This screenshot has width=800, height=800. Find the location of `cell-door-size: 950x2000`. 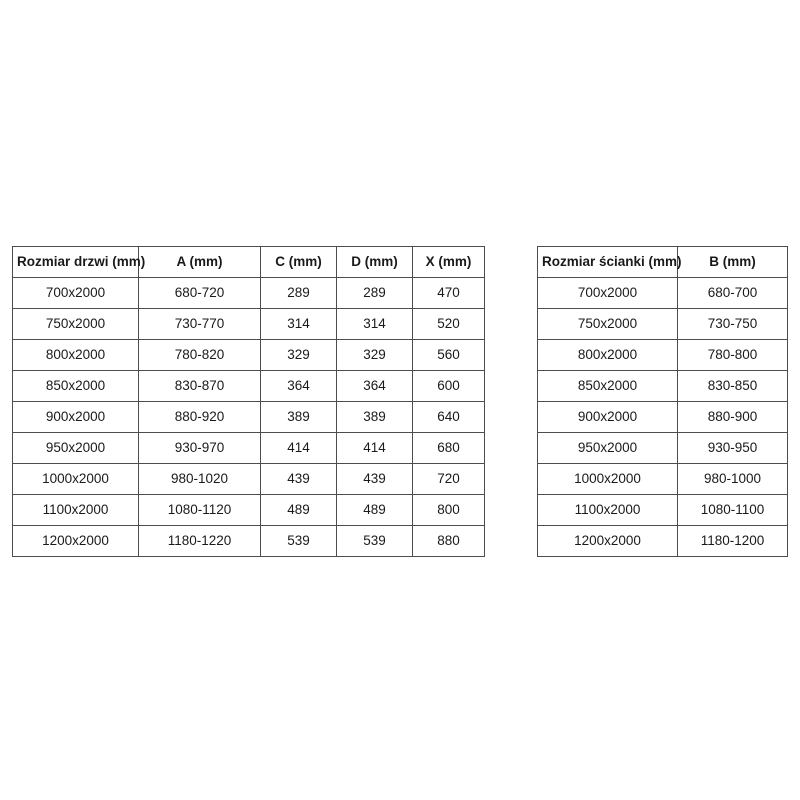

cell-door-size: 950x2000 is located at coordinates (75, 448).